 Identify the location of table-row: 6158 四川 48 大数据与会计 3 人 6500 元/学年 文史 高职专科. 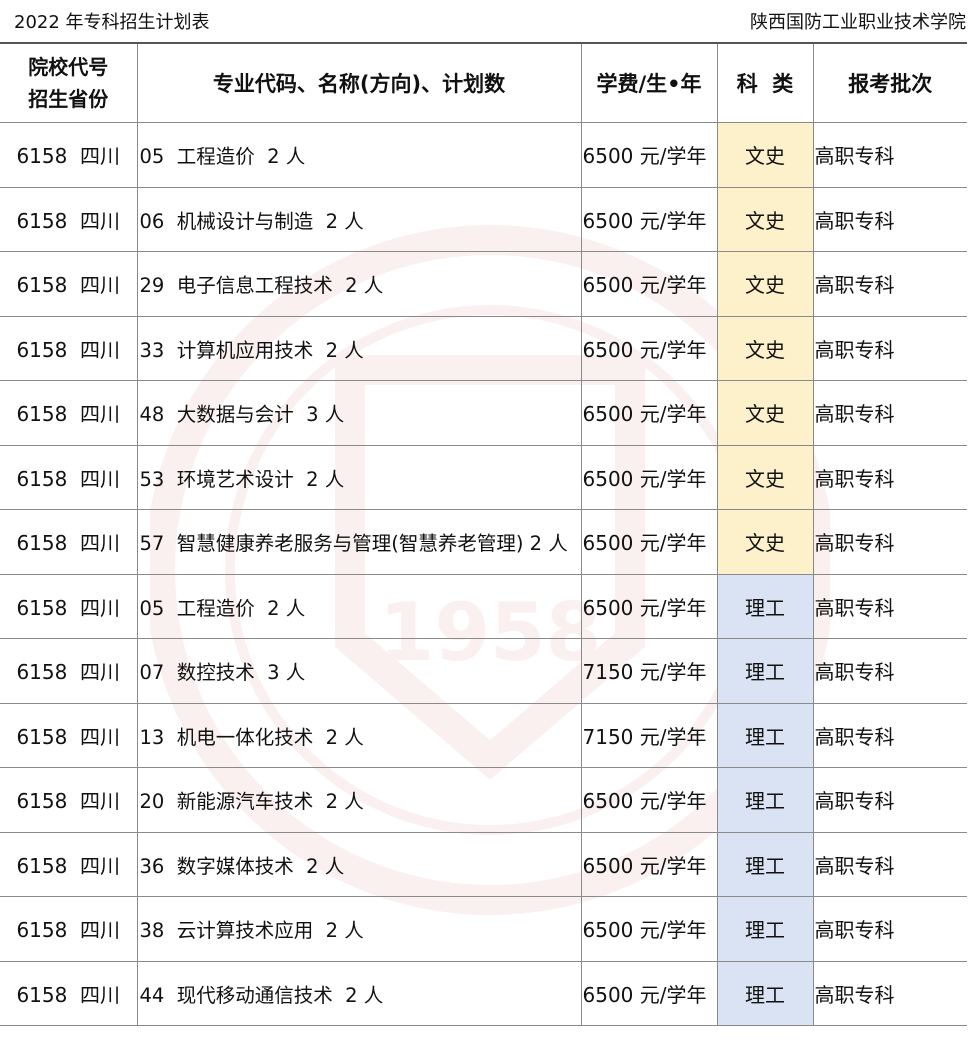
(483, 413).